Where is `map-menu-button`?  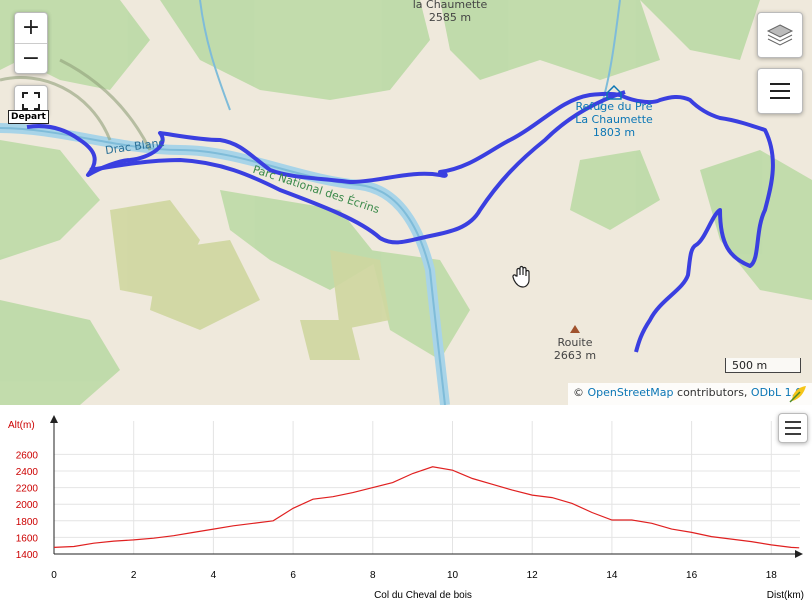 map-menu-button is located at coordinates (780, 91).